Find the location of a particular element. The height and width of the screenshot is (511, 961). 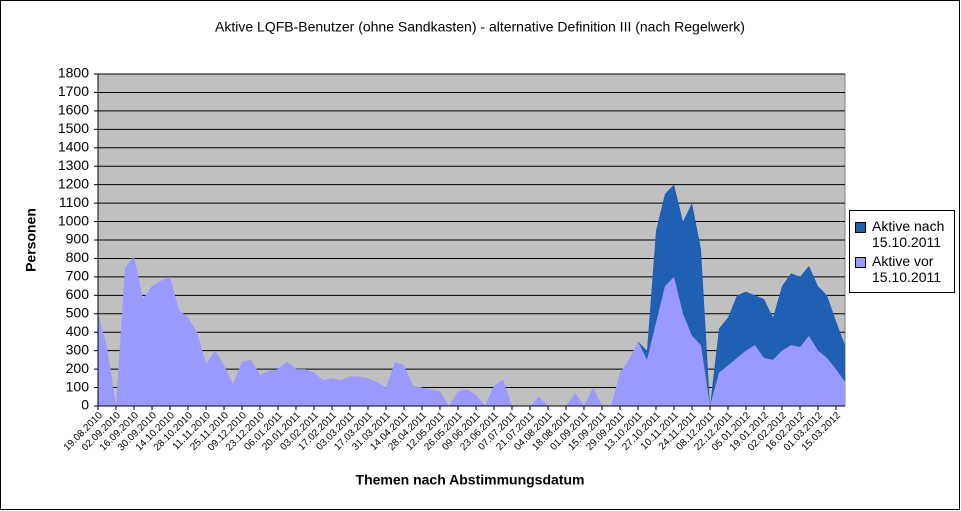

y-tick-label: 100 is located at coordinates (78, 386).